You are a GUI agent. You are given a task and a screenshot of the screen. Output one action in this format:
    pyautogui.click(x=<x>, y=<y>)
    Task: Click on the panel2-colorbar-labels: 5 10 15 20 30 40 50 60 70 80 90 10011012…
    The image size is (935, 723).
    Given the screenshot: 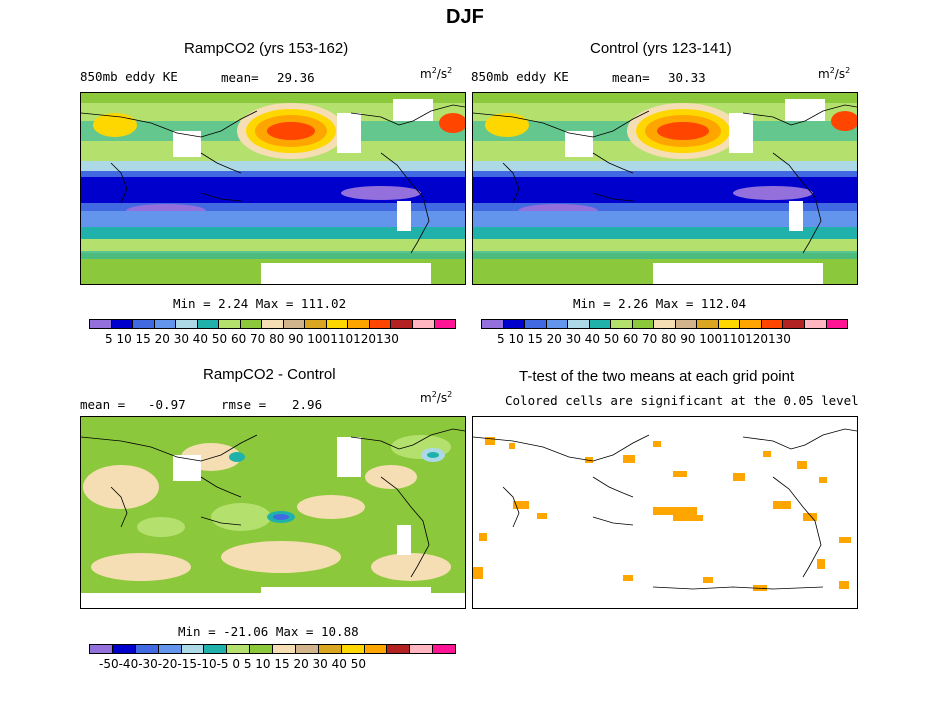 What is the action you would take?
    pyautogui.click(x=644, y=339)
    